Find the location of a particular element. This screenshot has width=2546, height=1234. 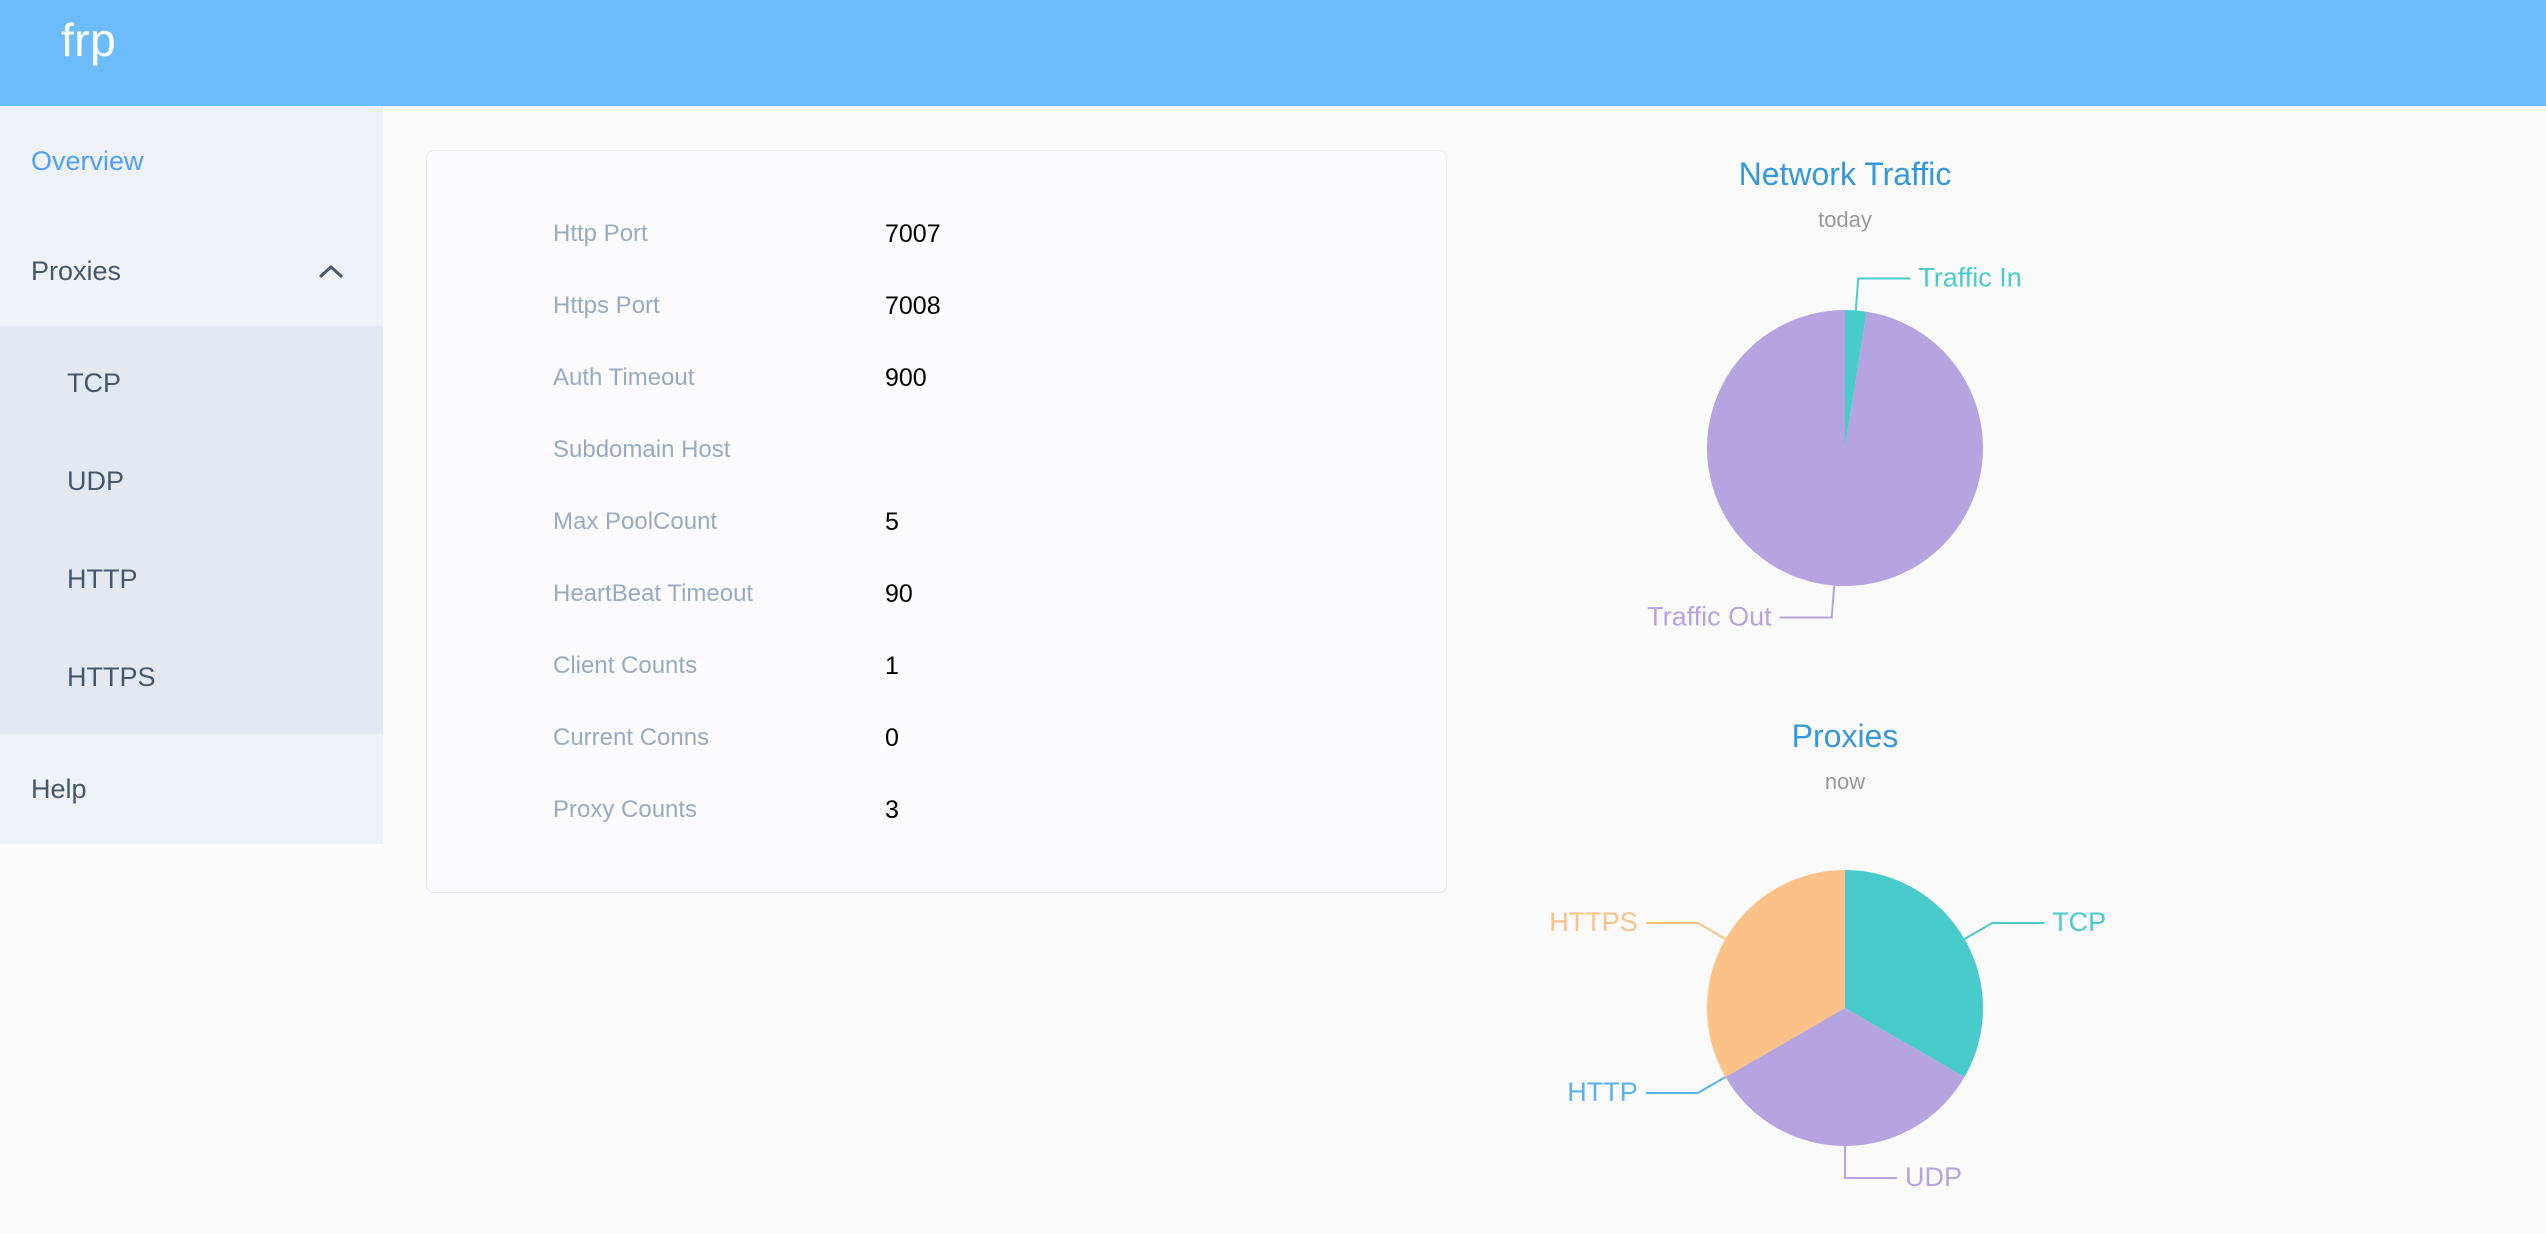

proxies-pie-chart: TCP UDP HTTP HTTPS is located at coordinates (1827, 1031).